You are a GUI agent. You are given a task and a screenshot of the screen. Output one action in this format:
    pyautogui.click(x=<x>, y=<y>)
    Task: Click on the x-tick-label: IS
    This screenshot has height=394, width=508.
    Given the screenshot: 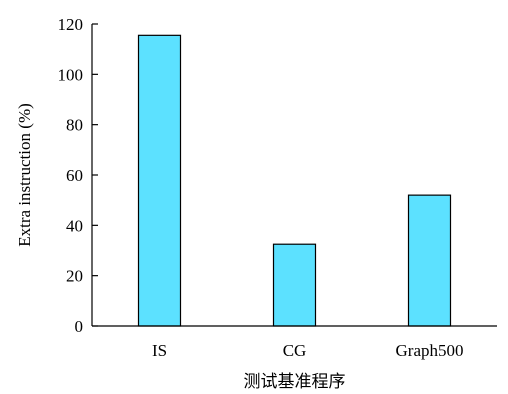 What is the action you would take?
    pyautogui.click(x=159, y=350)
    